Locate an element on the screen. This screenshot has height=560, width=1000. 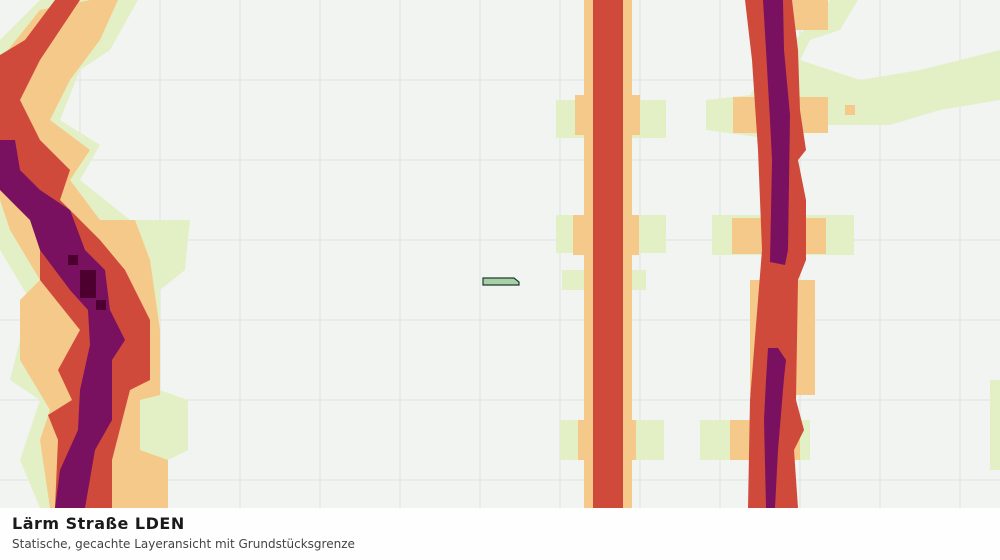
parcel-boundary is located at coordinates (501, 281).